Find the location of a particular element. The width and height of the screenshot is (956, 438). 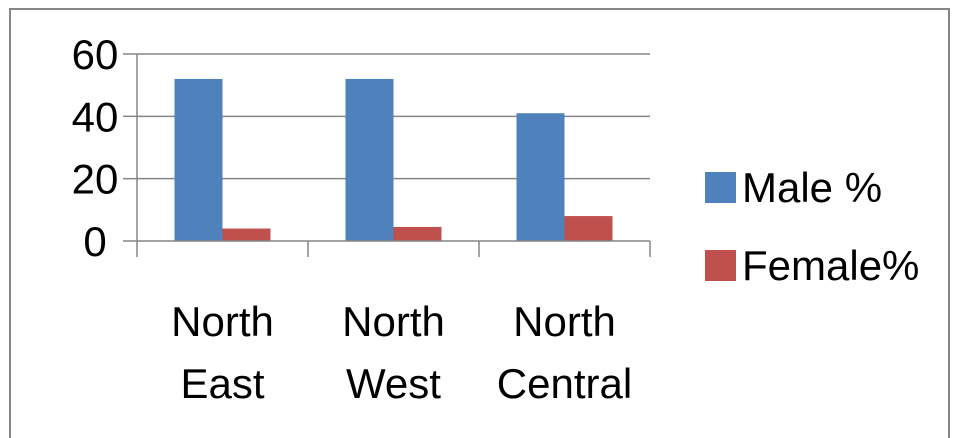

category-label: West is located at coordinates (393, 383).